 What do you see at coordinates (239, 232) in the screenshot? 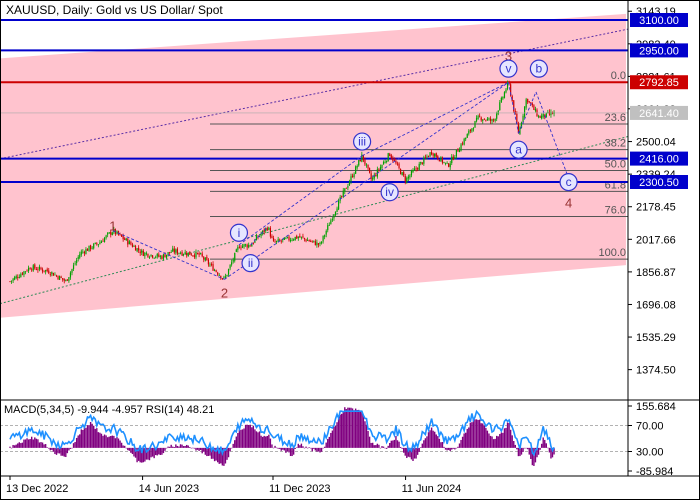
I see `wave-label-circle-i` at bounding box center [239, 232].